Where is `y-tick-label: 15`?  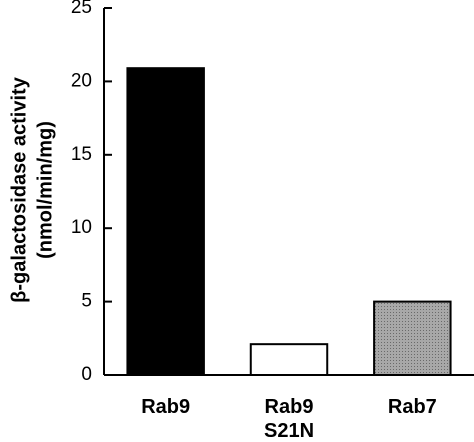 y-tick-label: 15 is located at coordinates (81, 154).